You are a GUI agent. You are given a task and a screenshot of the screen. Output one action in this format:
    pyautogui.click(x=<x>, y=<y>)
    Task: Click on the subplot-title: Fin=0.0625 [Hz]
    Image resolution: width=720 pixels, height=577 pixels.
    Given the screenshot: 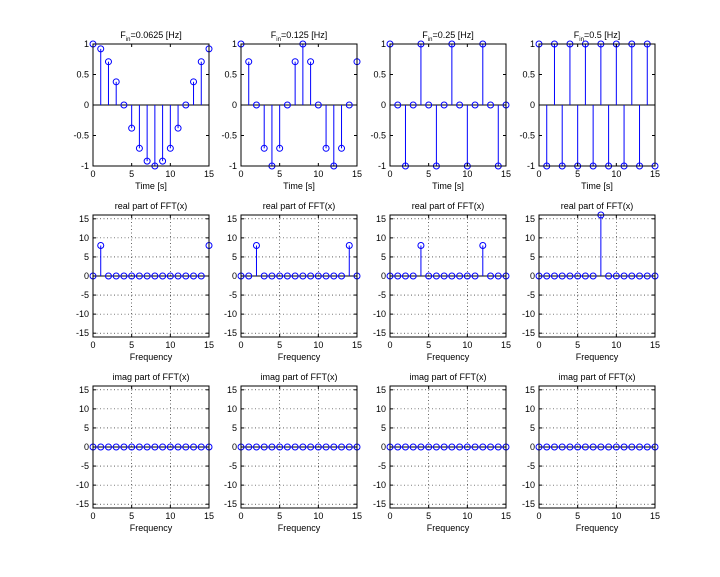 What is the action you would take?
    pyautogui.click(x=150, y=36)
    